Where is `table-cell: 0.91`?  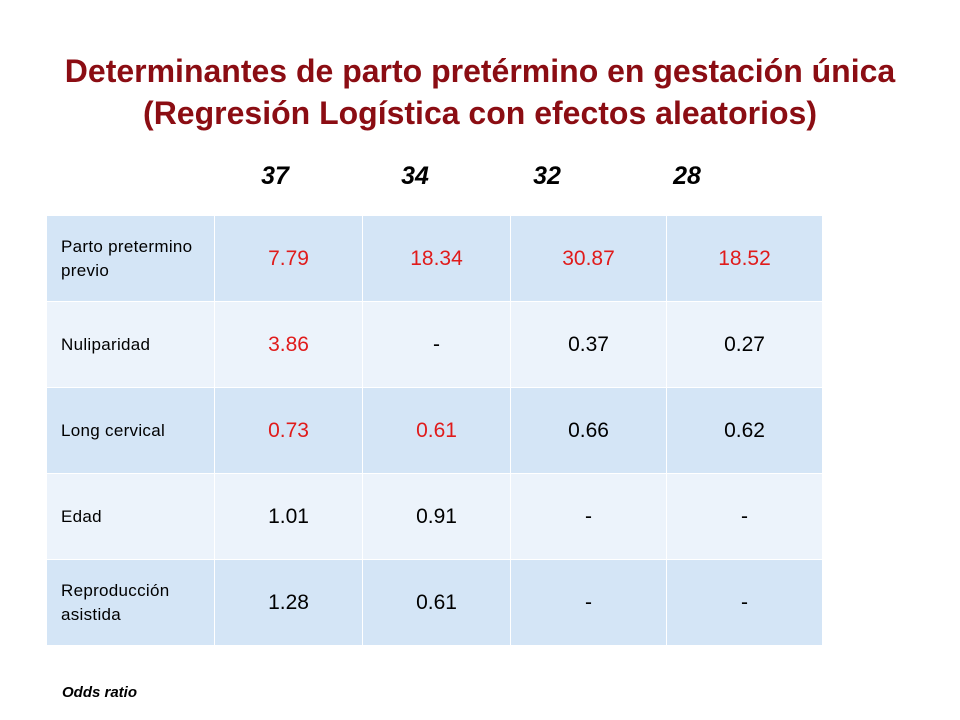 table-cell: 0.91 is located at coordinates (436, 516).